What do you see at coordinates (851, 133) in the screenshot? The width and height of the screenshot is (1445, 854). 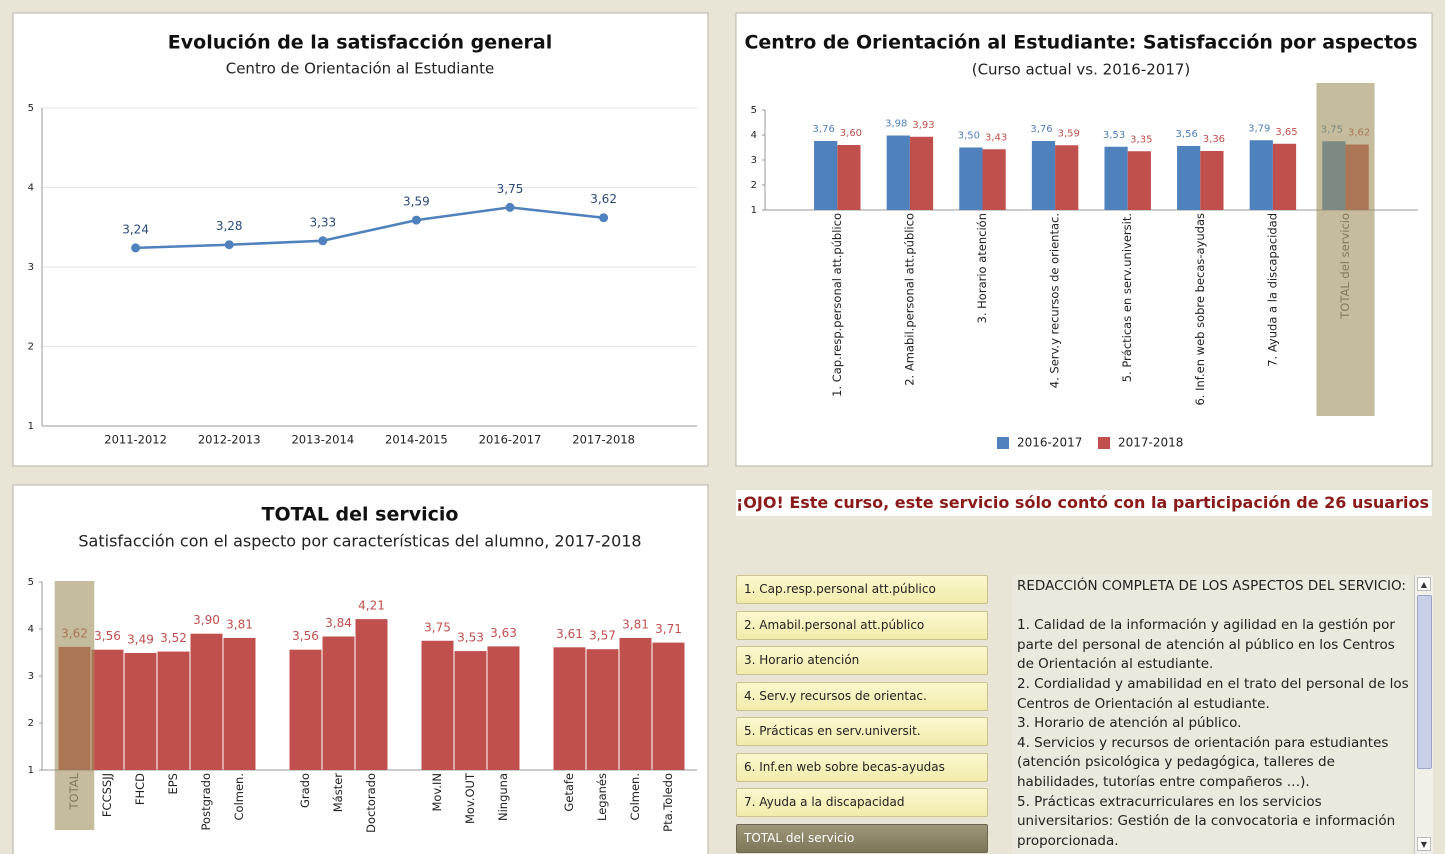 I see `value-label: 3,60` at bounding box center [851, 133].